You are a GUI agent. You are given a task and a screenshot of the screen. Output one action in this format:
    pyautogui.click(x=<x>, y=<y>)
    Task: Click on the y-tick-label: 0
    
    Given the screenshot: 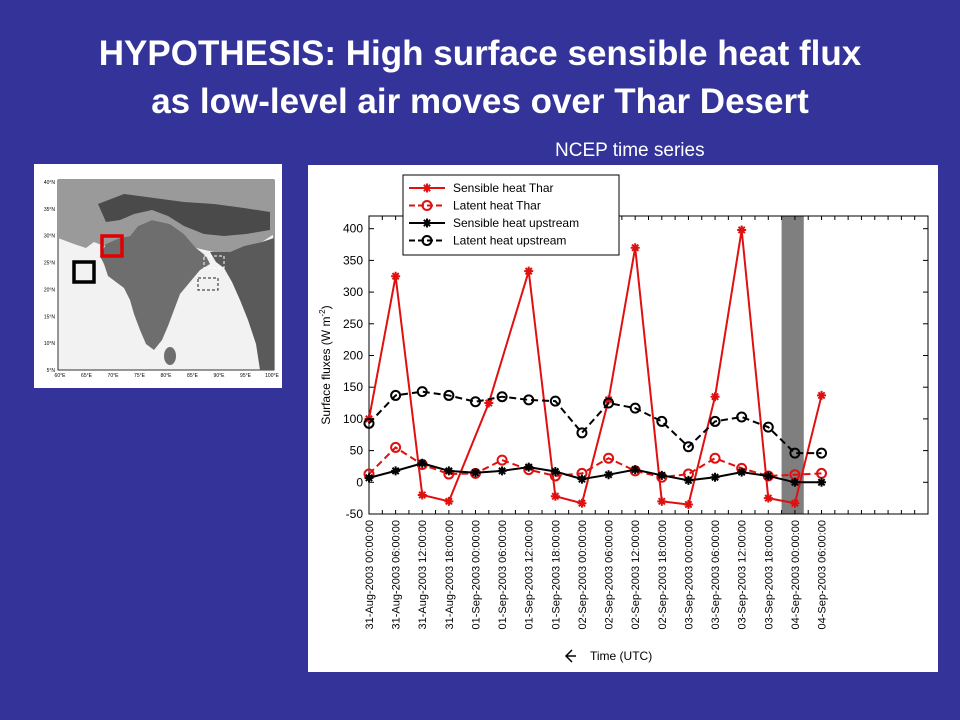 What is the action you would take?
    pyautogui.click(x=359, y=482)
    